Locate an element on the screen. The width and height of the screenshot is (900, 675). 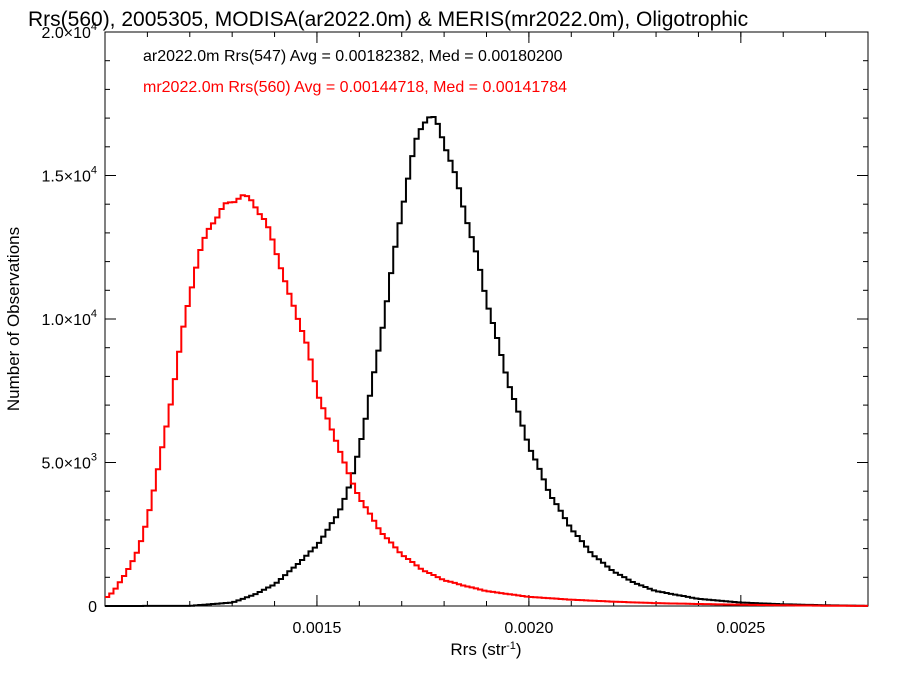
x-axis-label: Rrs (str-1) is located at coordinates (485, 649).